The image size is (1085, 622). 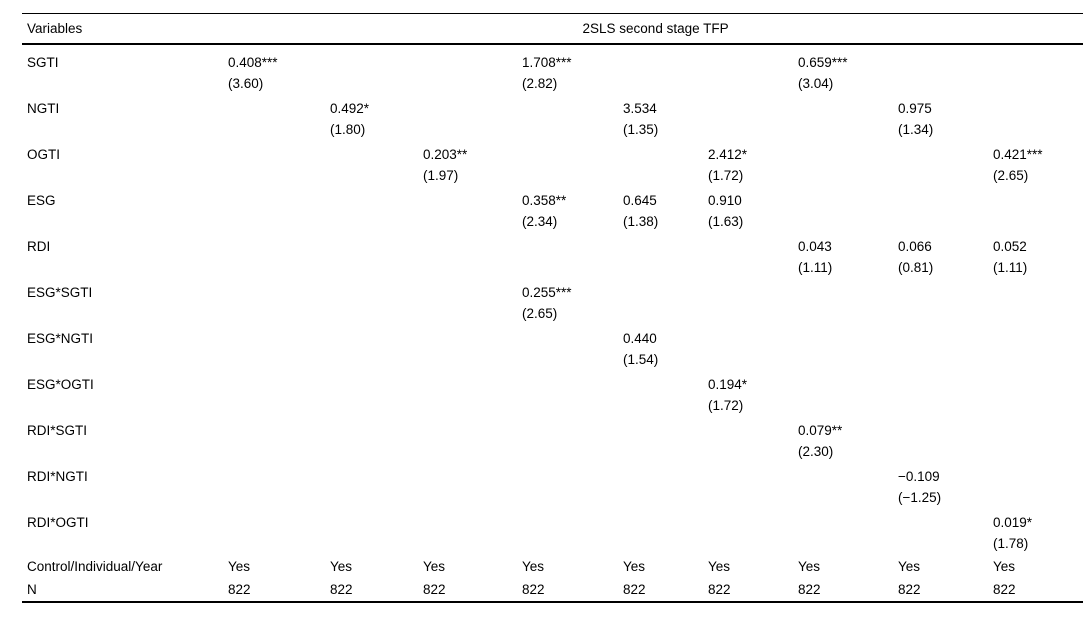 I want to click on tstat-row: (1.72), so click(x=552, y=402).